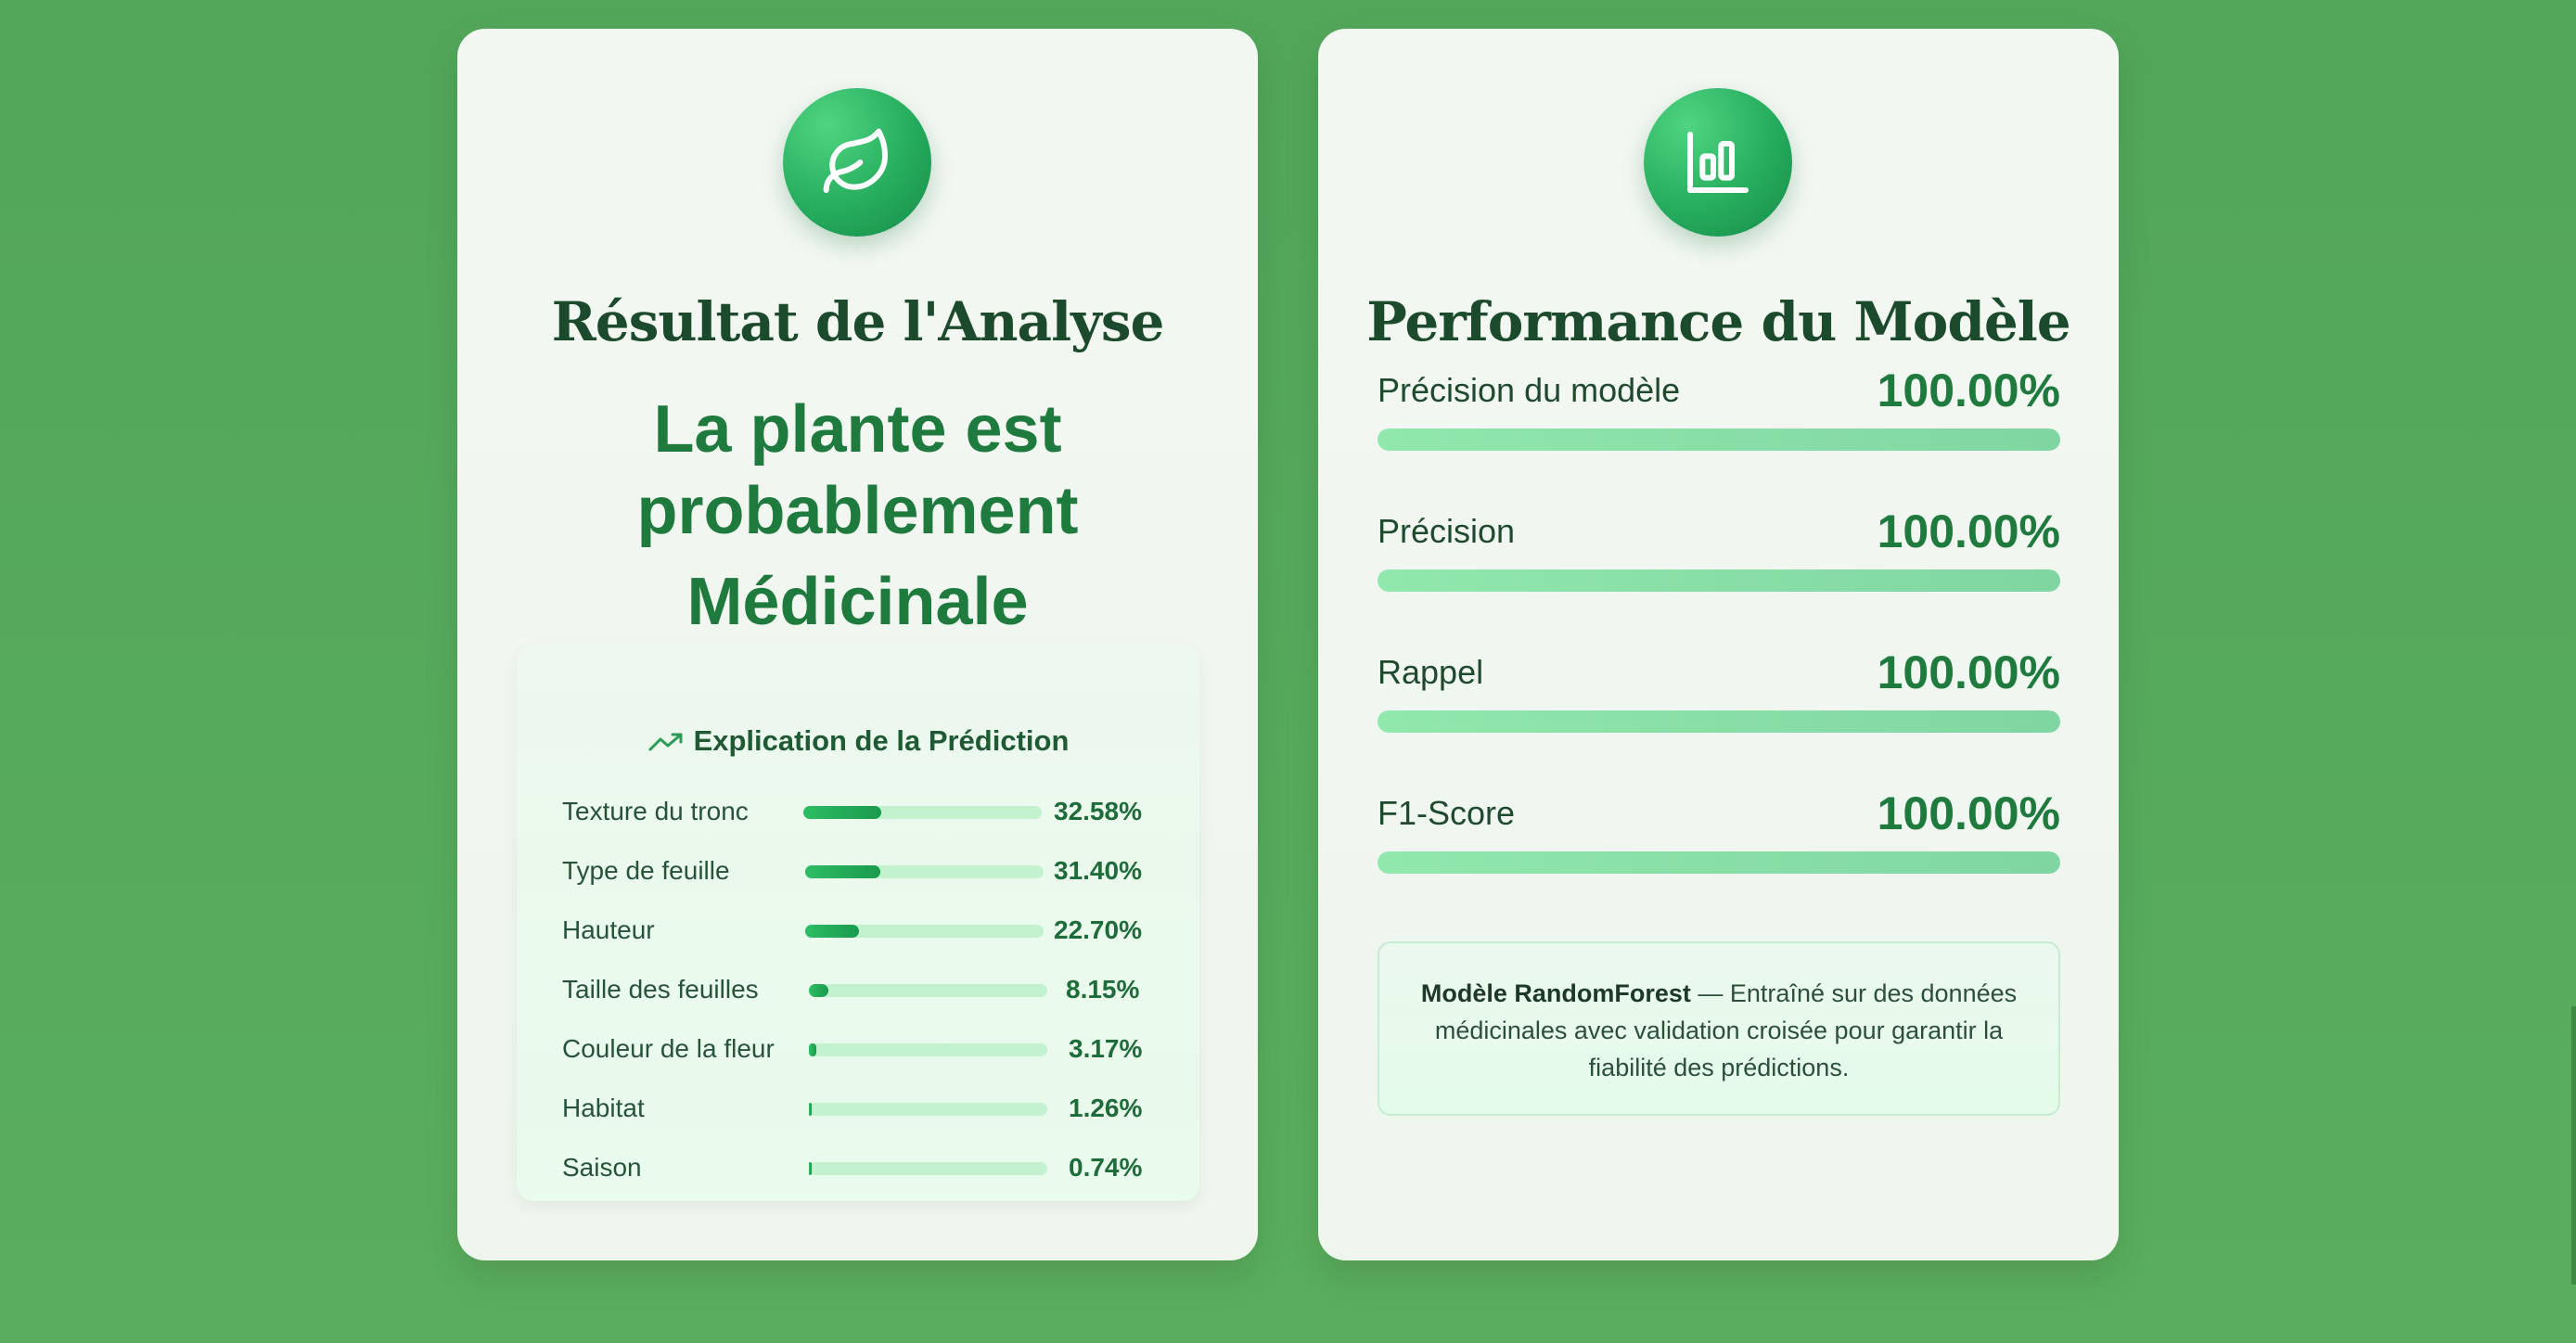 This screenshot has width=2576, height=1343. I want to click on model-name: Modèle RandomForest, so click(1555, 993).